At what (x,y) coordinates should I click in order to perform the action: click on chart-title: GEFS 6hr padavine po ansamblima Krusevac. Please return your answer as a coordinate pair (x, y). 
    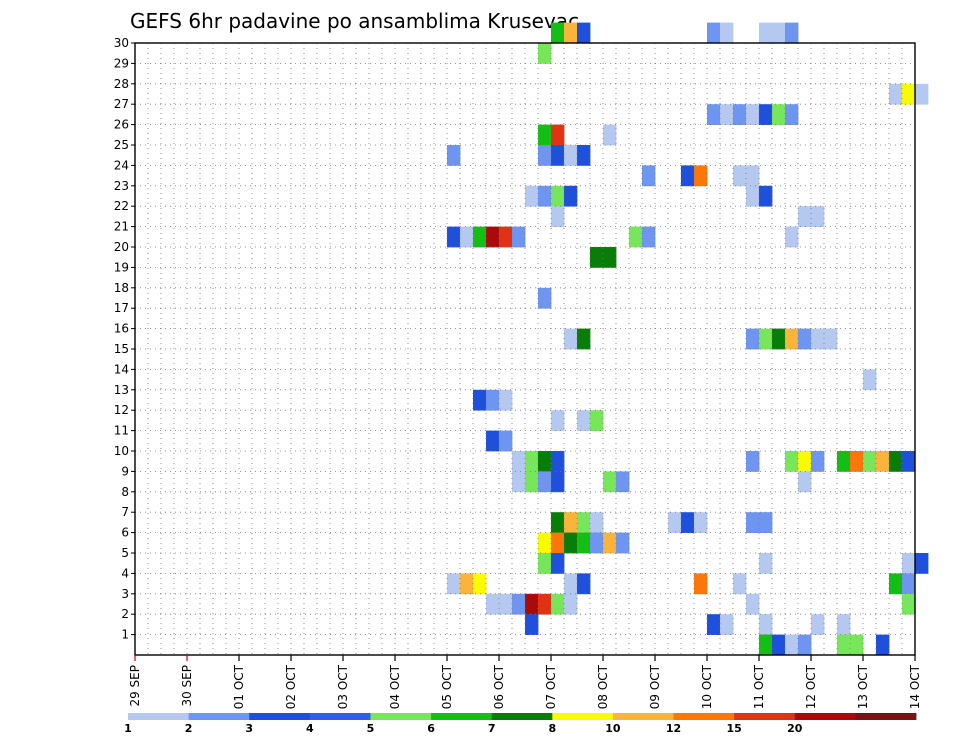
    Looking at the image, I should click on (354, 21).